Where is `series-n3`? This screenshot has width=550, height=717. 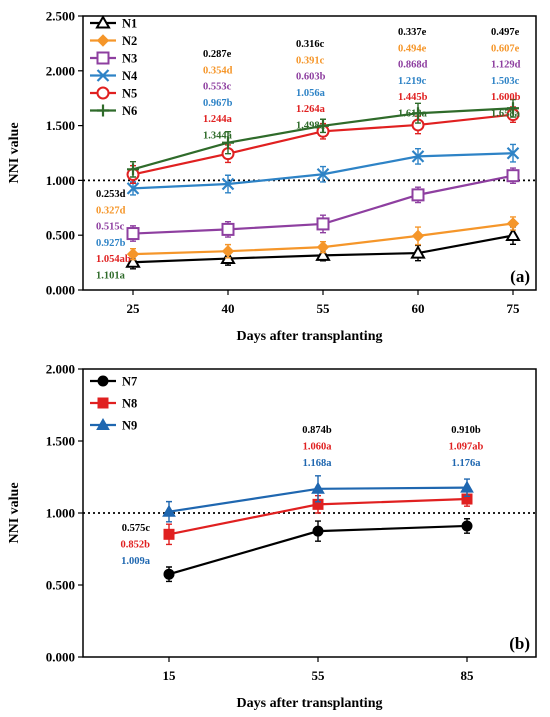
series-n3 is located at coordinates (323, 204).